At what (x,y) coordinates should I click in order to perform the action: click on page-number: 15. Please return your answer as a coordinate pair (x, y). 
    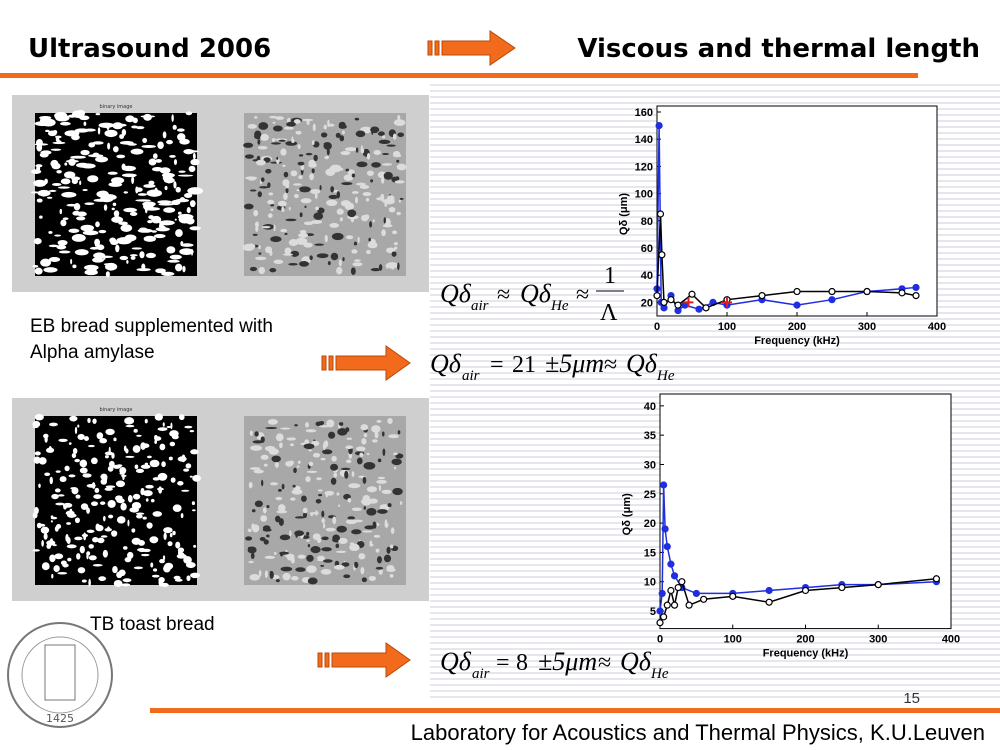
    Looking at the image, I should click on (911, 698).